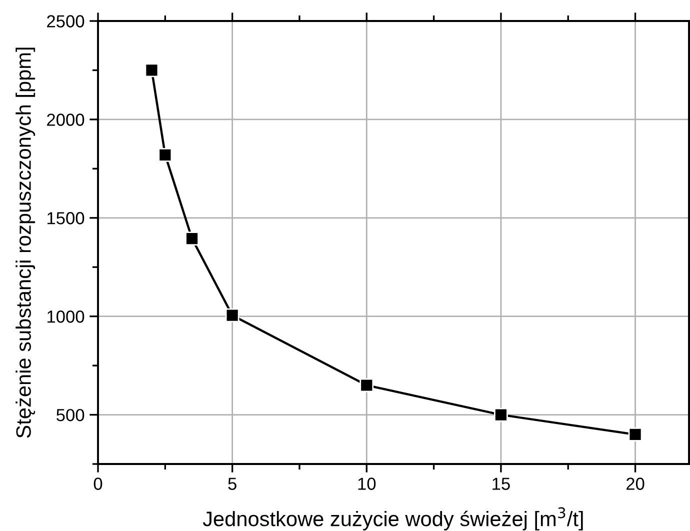  I want to click on x-tick-label: 0, so click(98, 484).